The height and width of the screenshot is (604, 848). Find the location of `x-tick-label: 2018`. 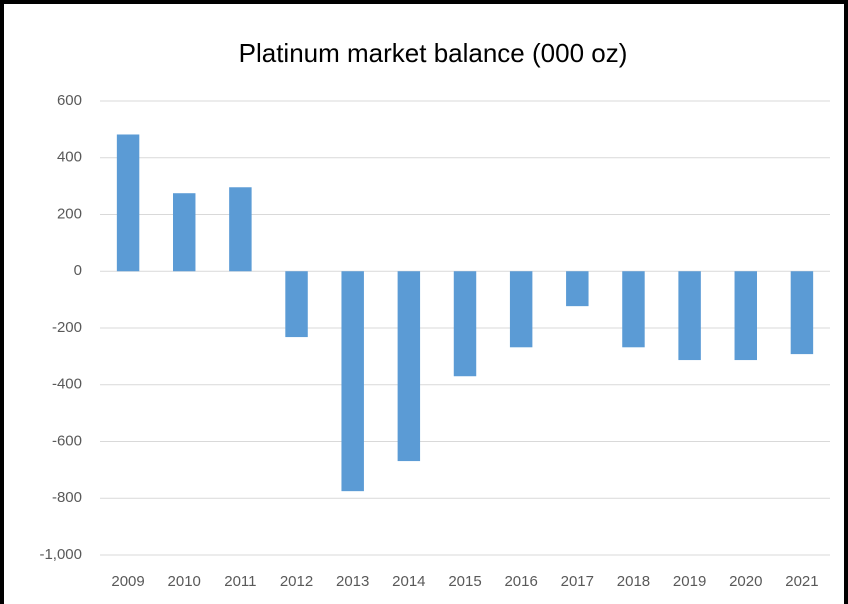

x-tick-label: 2018 is located at coordinates (633, 581).